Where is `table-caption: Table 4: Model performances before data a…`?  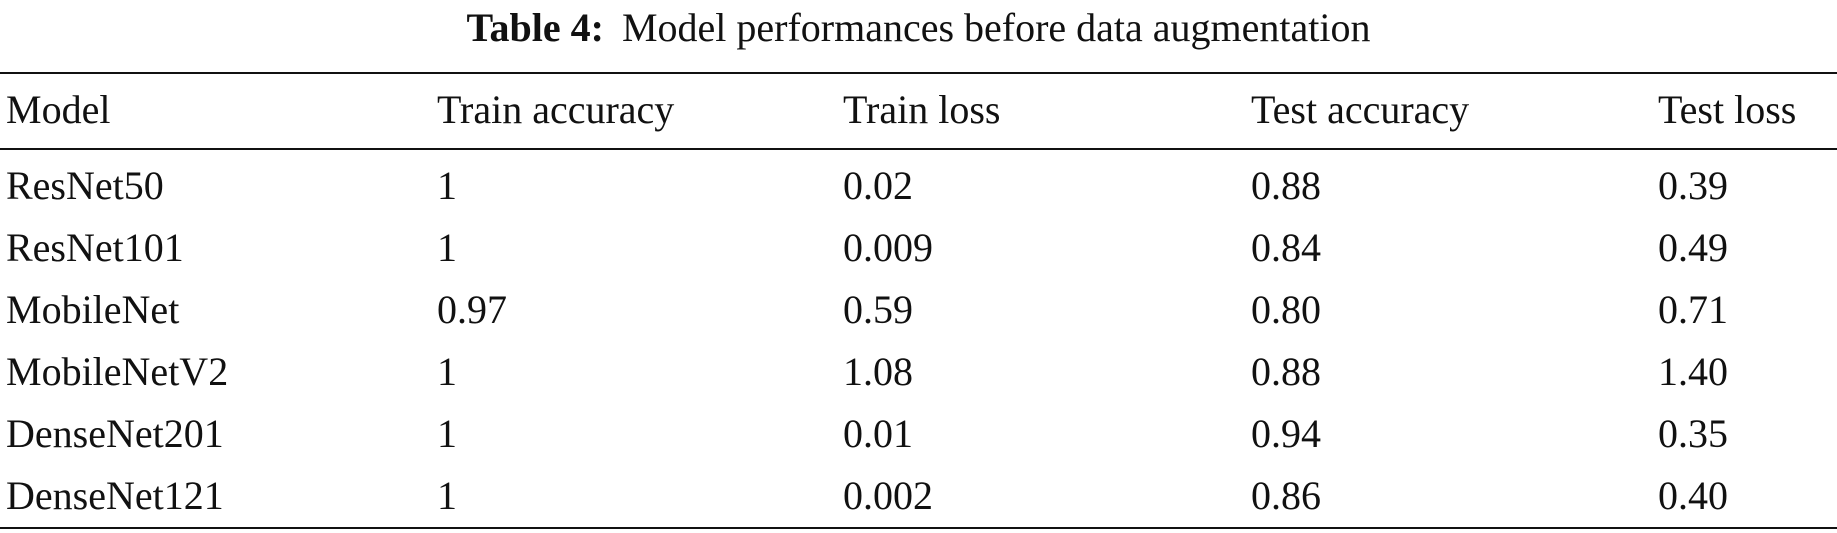 table-caption: Table 4: Model performances before data a… is located at coordinates (918, 28).